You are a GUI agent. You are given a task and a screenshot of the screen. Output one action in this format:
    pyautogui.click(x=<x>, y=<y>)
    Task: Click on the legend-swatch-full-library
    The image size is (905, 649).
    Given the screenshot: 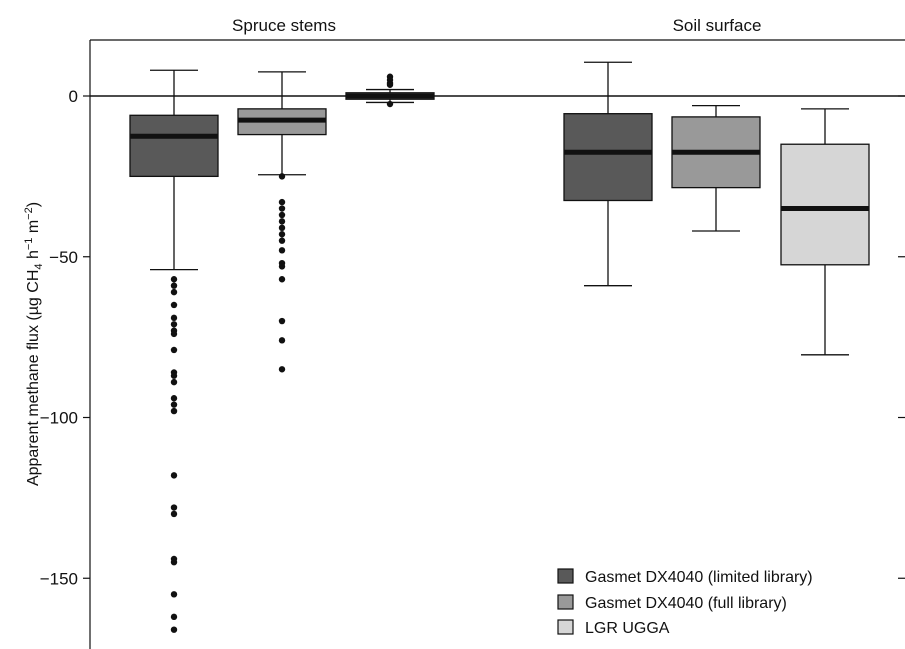 What is the action you would take?
    pyautogui.click(x=565, y=602)
    